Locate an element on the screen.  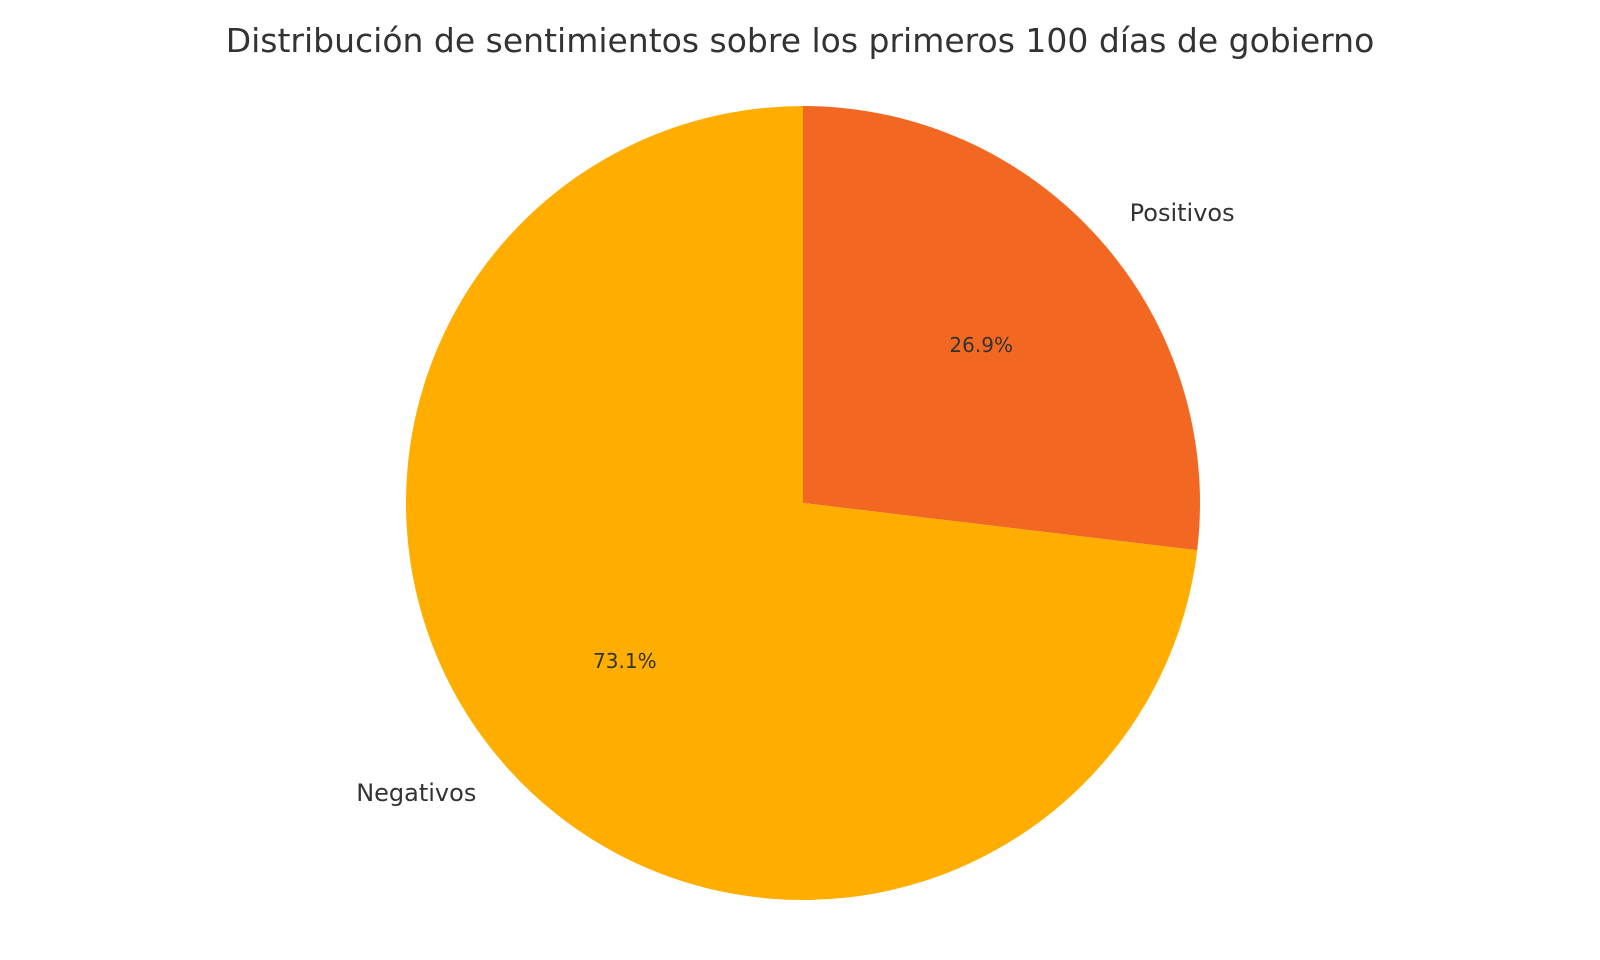
slice-label-negativos: Negativos is located at coordinates (416, 793).